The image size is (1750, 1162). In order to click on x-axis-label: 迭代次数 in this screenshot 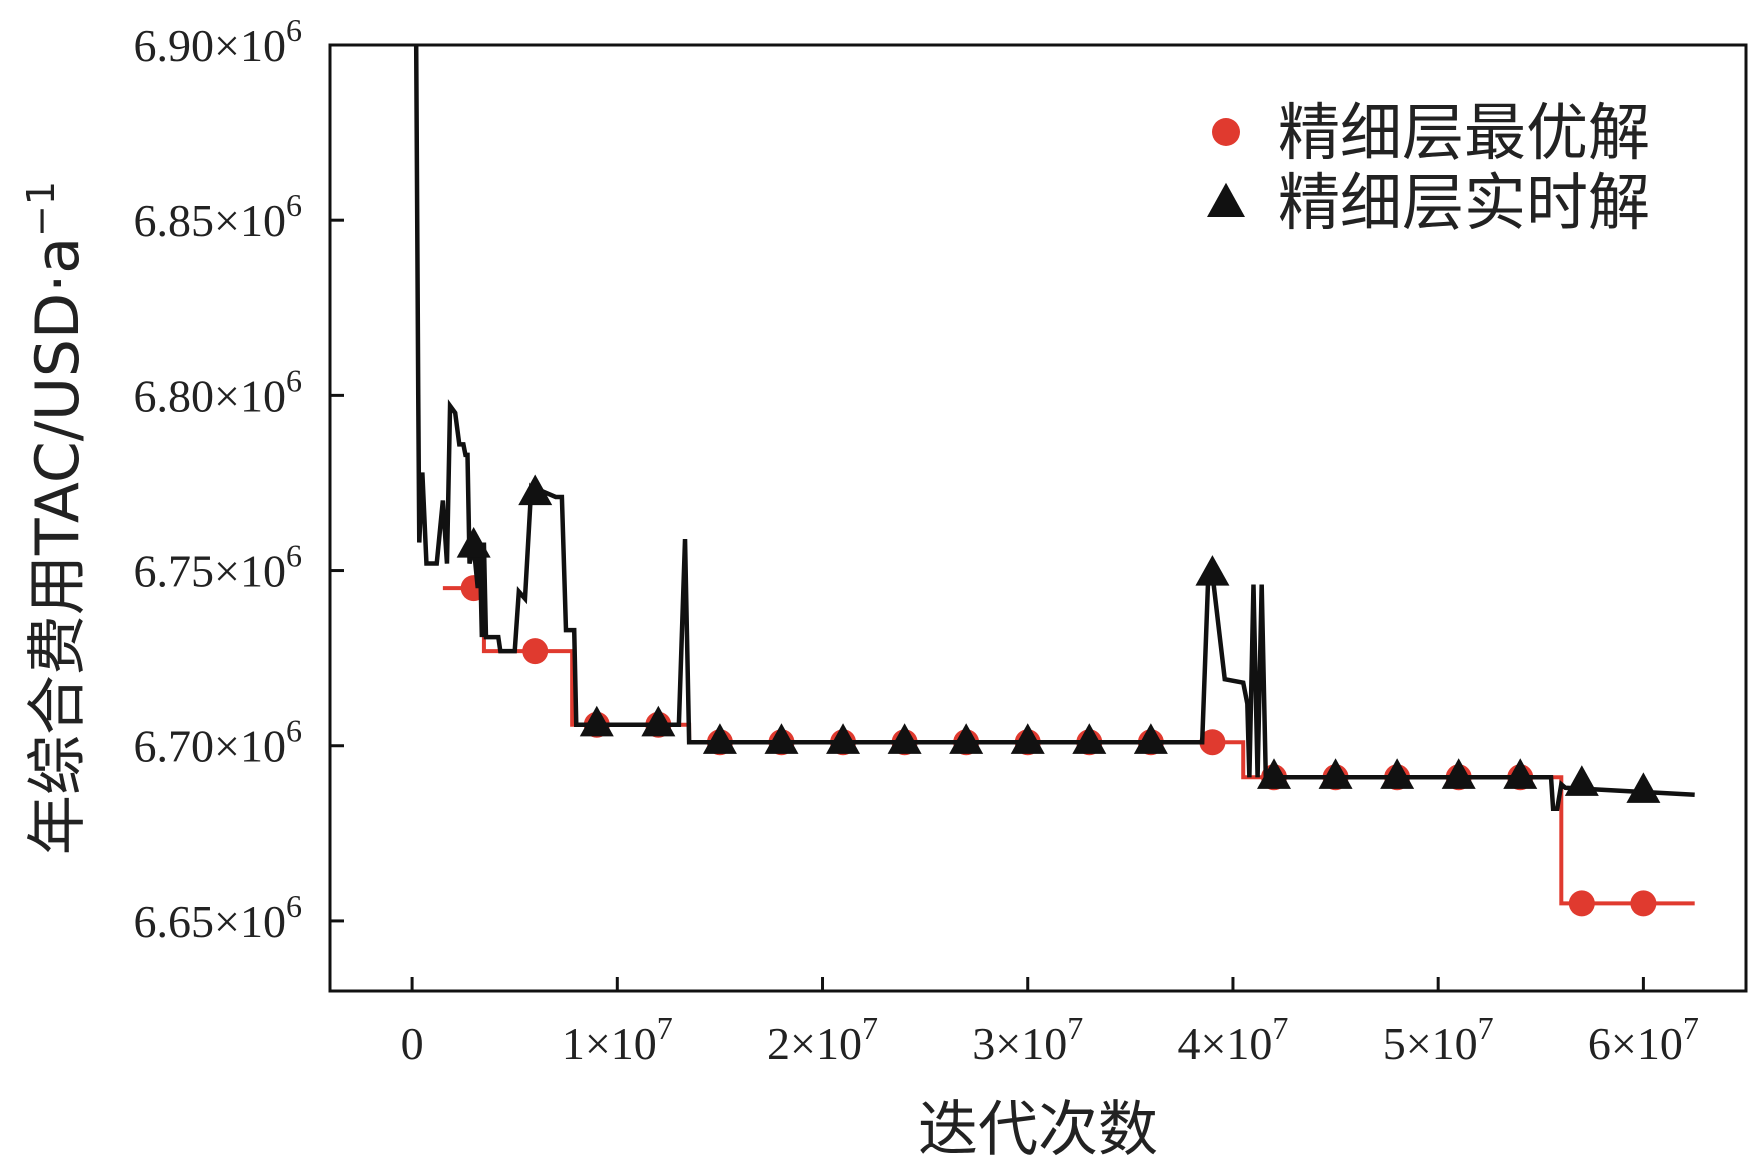, I will do `click(1038, 1128)`.